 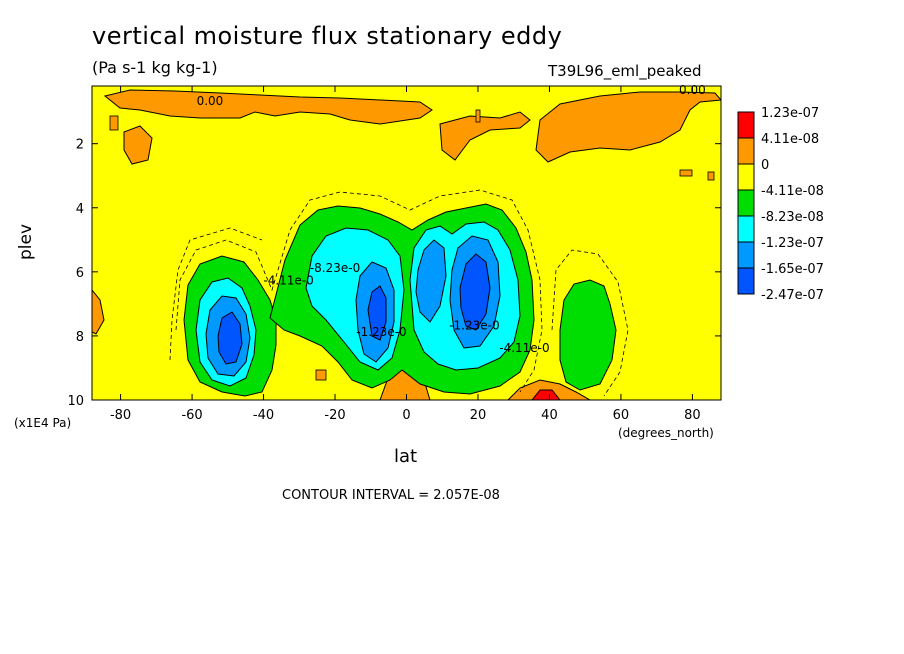 I want to click on dashed-contour-nh, so click(x=590, y=323).